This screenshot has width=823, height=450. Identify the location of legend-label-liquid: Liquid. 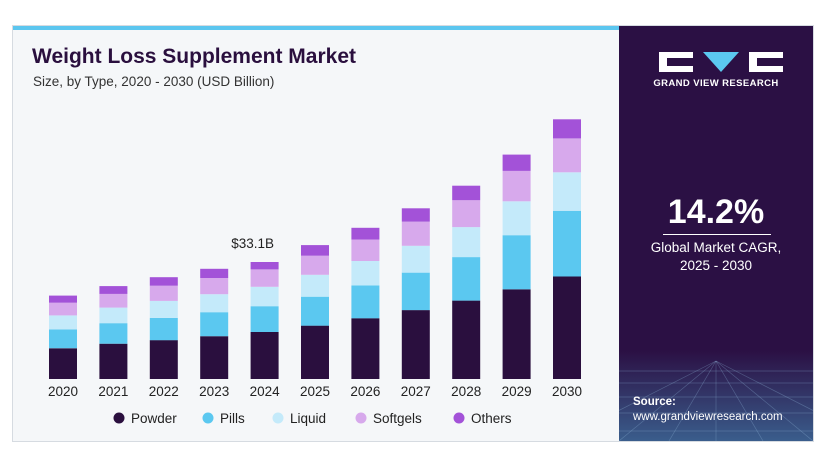
(308, 418).